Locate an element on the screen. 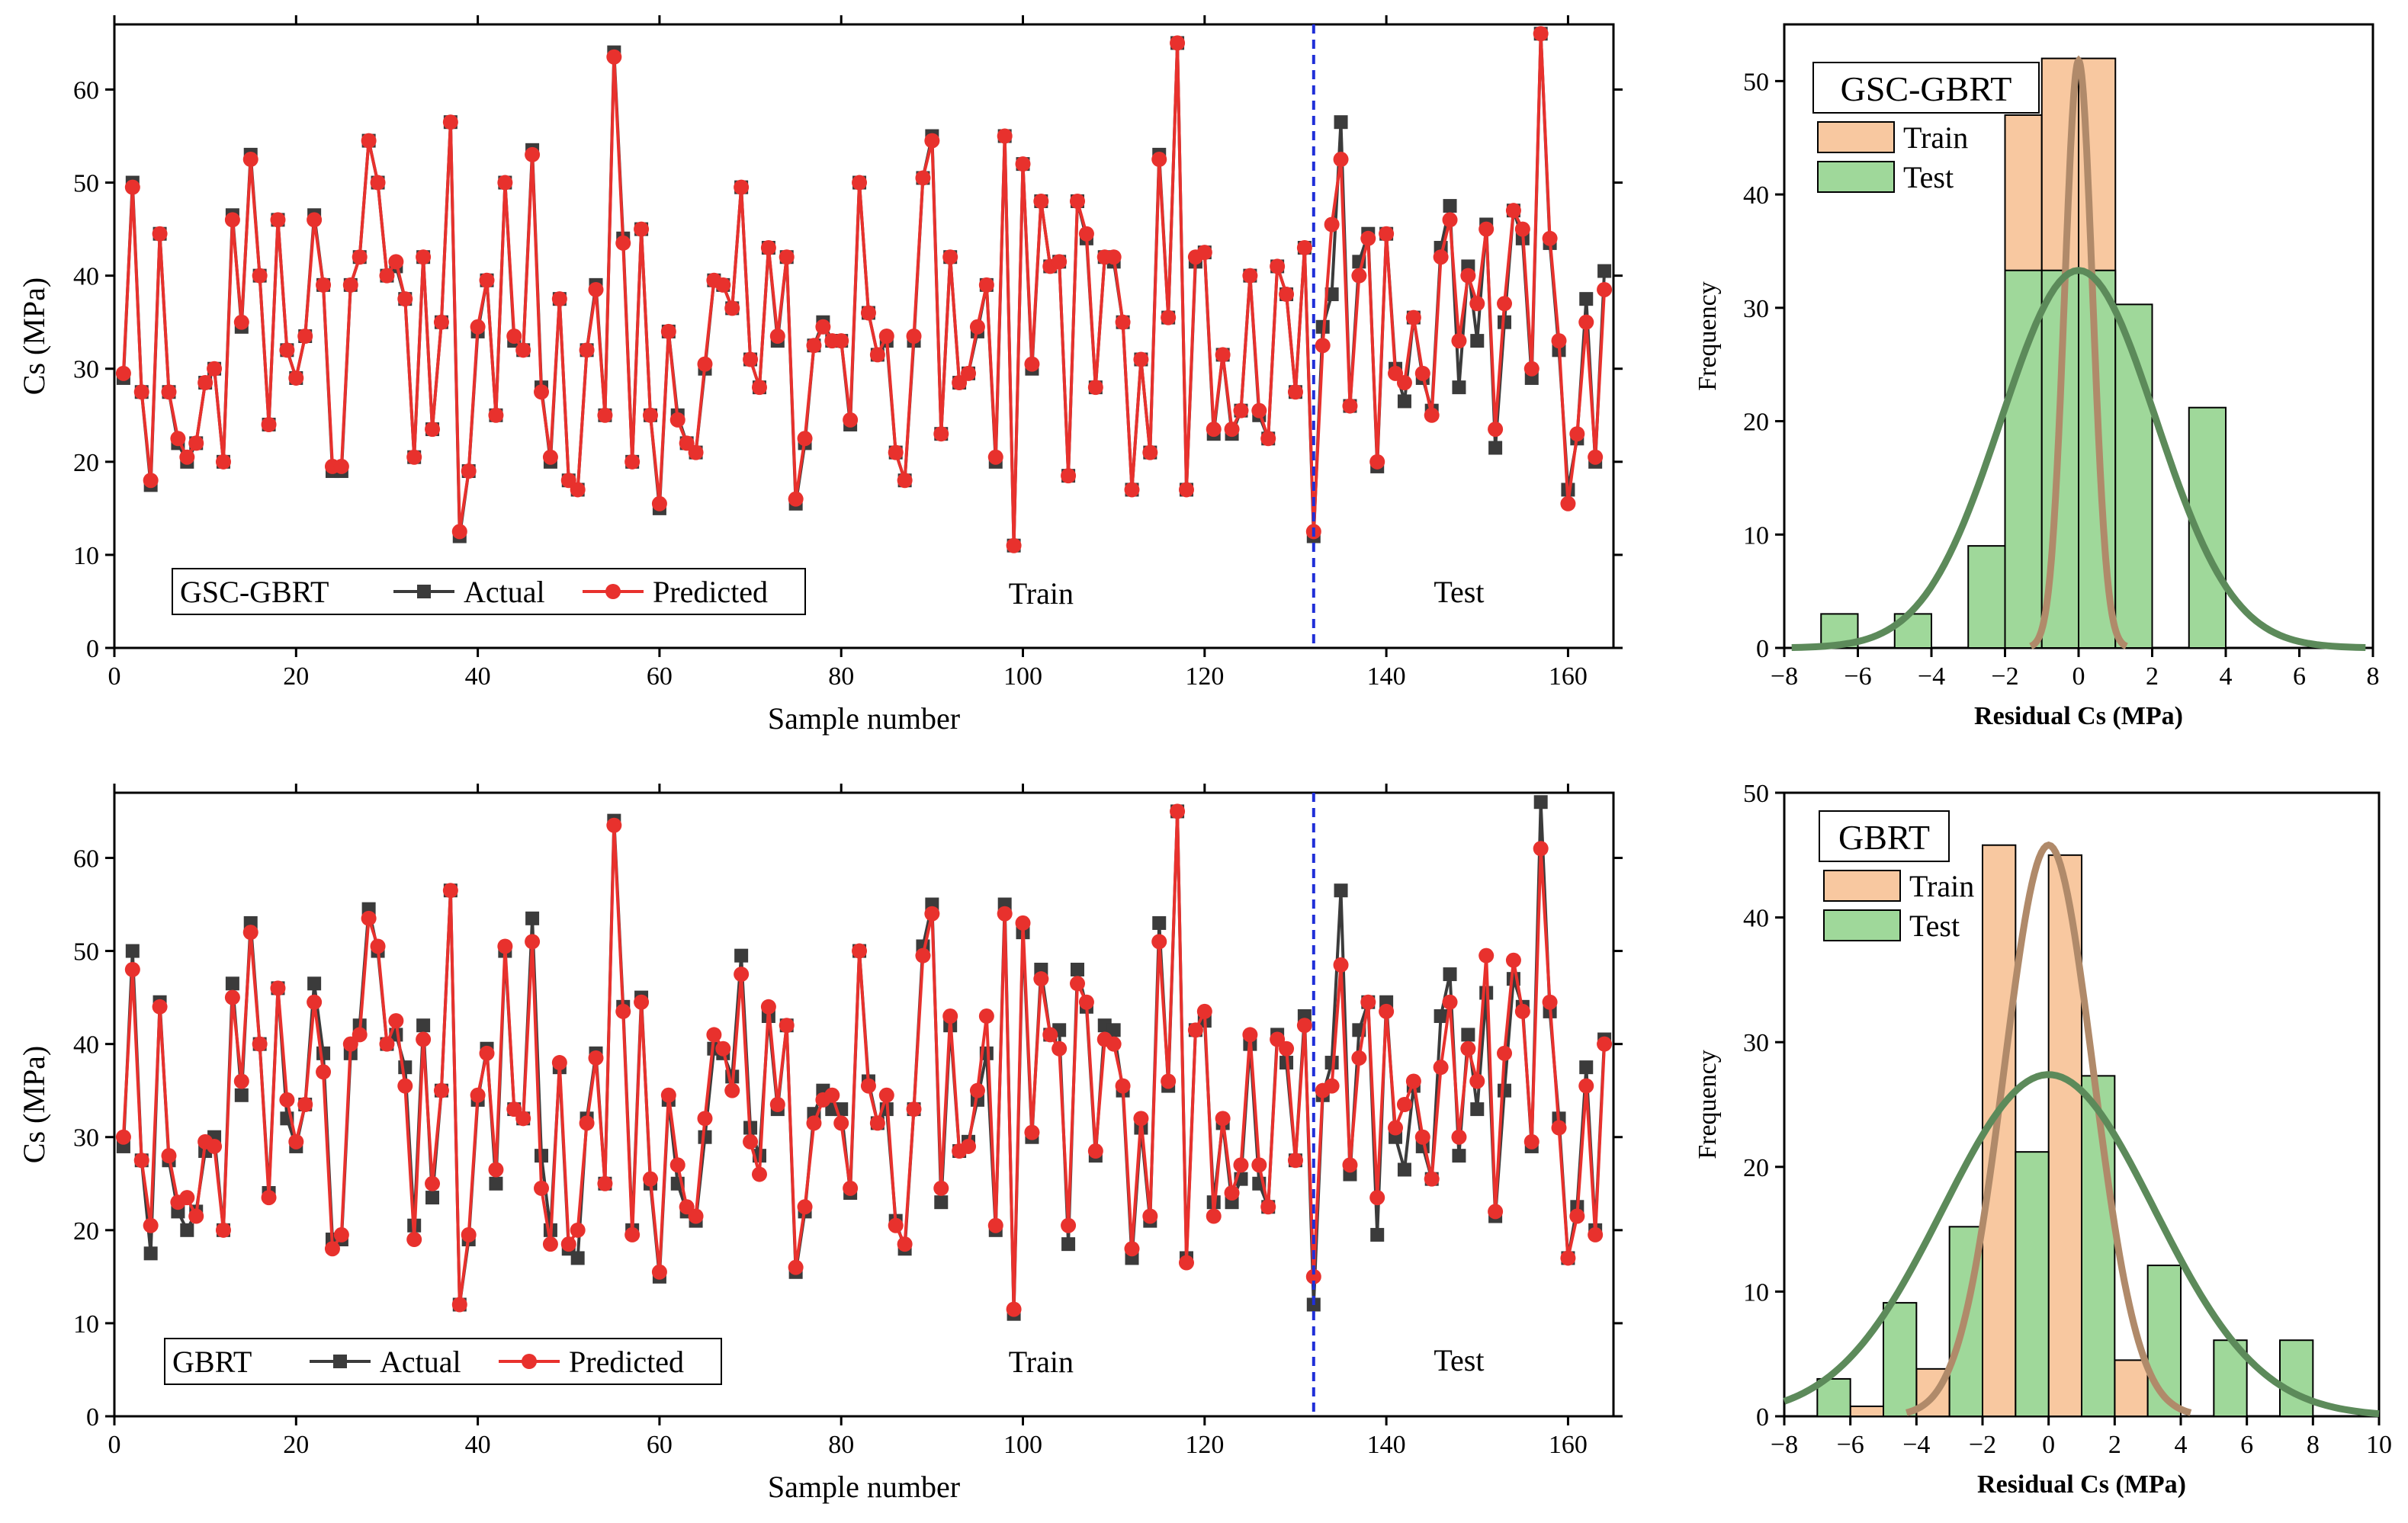 This screenshot has width=2408, height=1523. legend-title-box is located at coordinates (1884, 836).